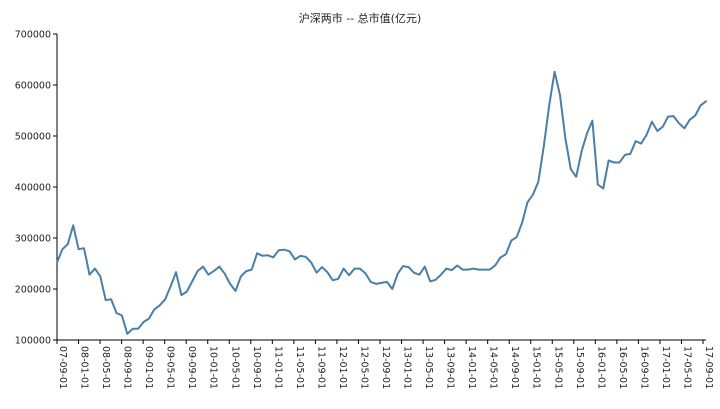 Image resolution: width=720 pixels, height=409 pixels. What do you see at coordinates (360, 18) in the screenshot?
I see `chart-title: 沪深两市 -- 总市值(亿元)` at bounding box center [360, 18].